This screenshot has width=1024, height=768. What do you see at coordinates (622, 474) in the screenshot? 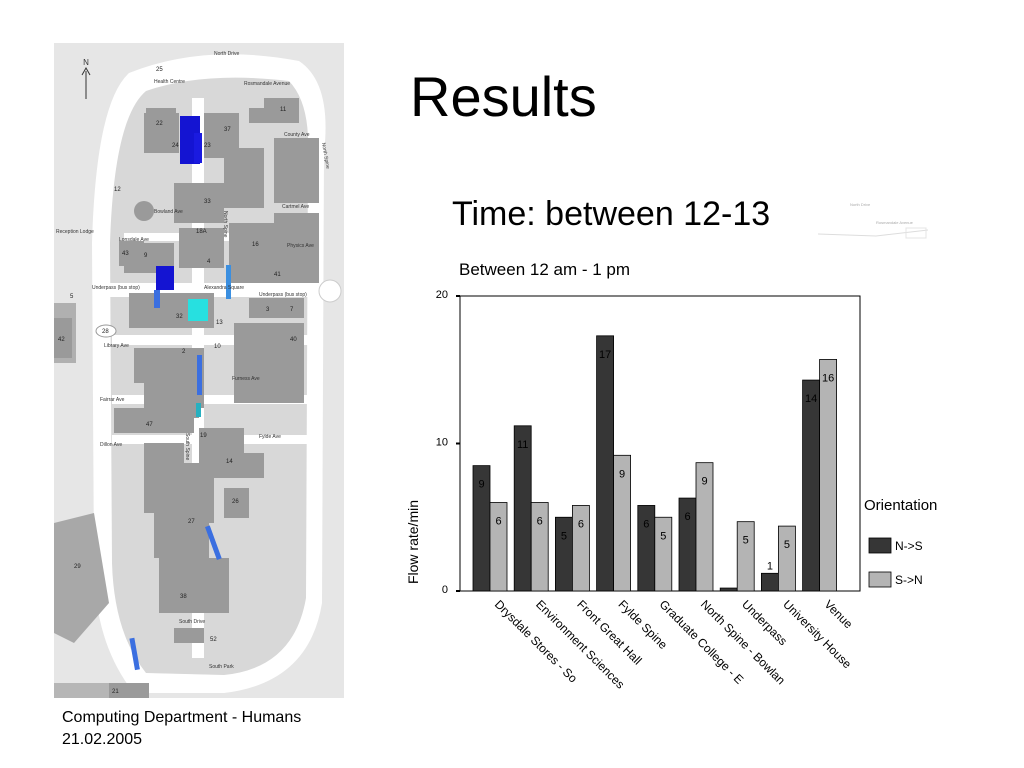
I see `bar-value-label: 9` at bounding box center [622, 474].